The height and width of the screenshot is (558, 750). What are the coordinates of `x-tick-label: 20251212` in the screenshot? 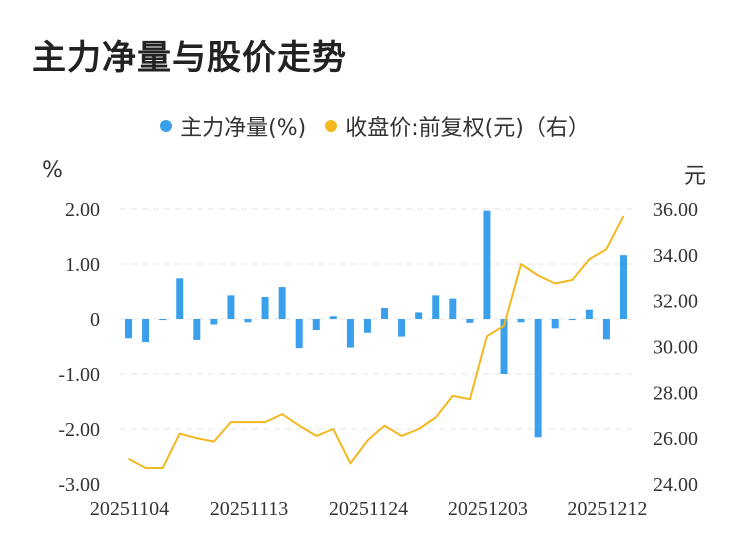 It's located at (607, 509).